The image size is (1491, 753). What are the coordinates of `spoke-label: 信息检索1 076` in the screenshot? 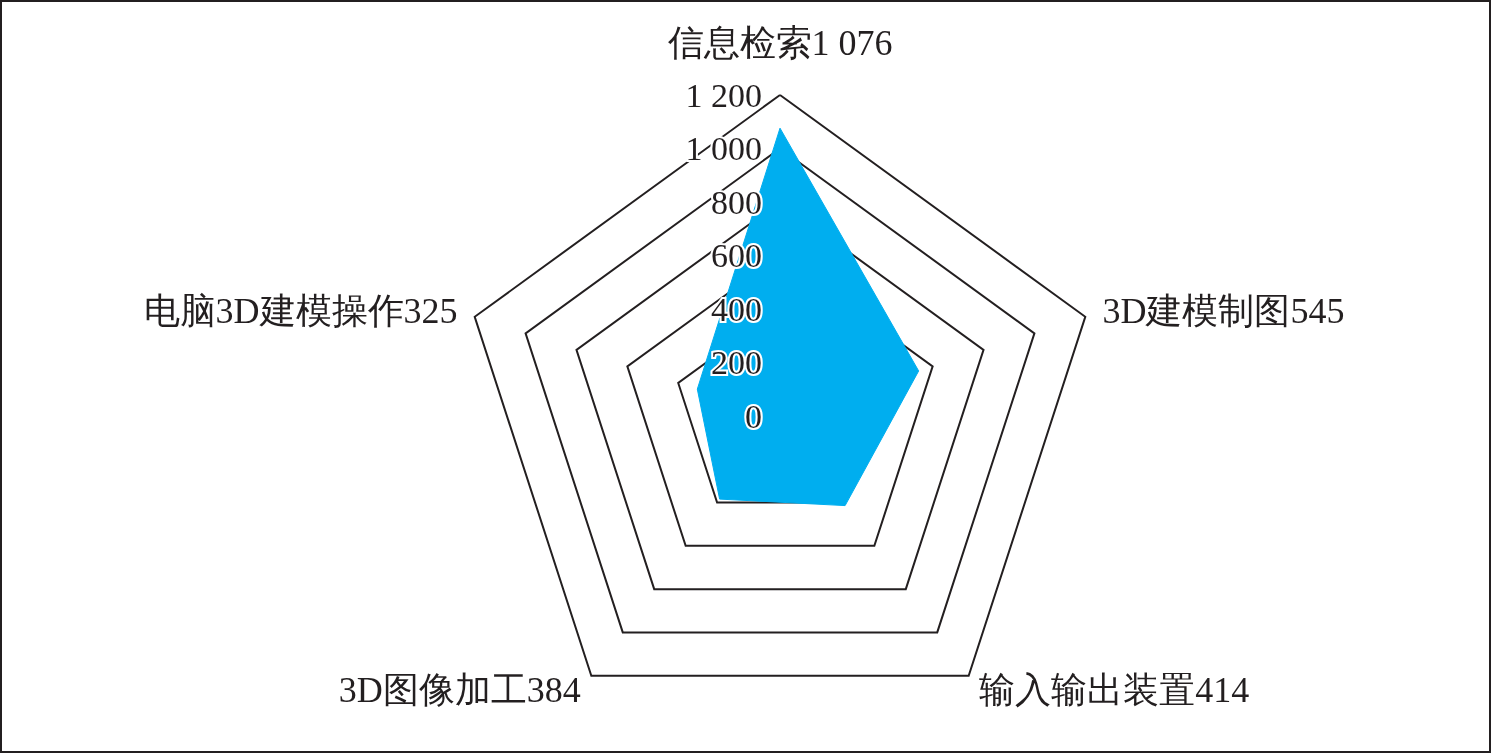 It's located at (780, 43).